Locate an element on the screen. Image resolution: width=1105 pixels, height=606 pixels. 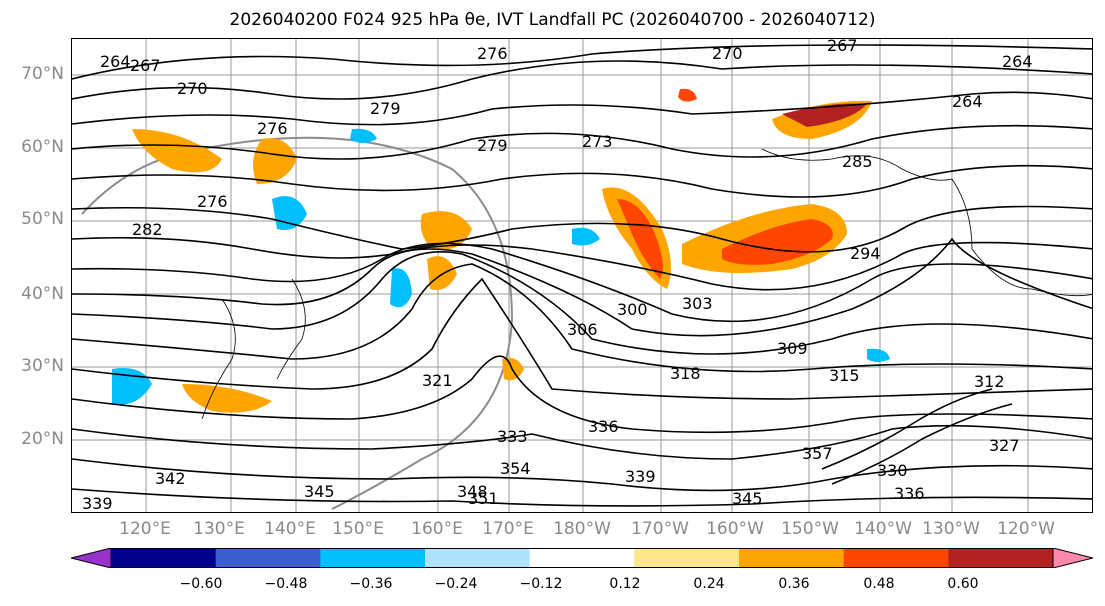
contour-label: 300 is located at coordinates (632, 309).